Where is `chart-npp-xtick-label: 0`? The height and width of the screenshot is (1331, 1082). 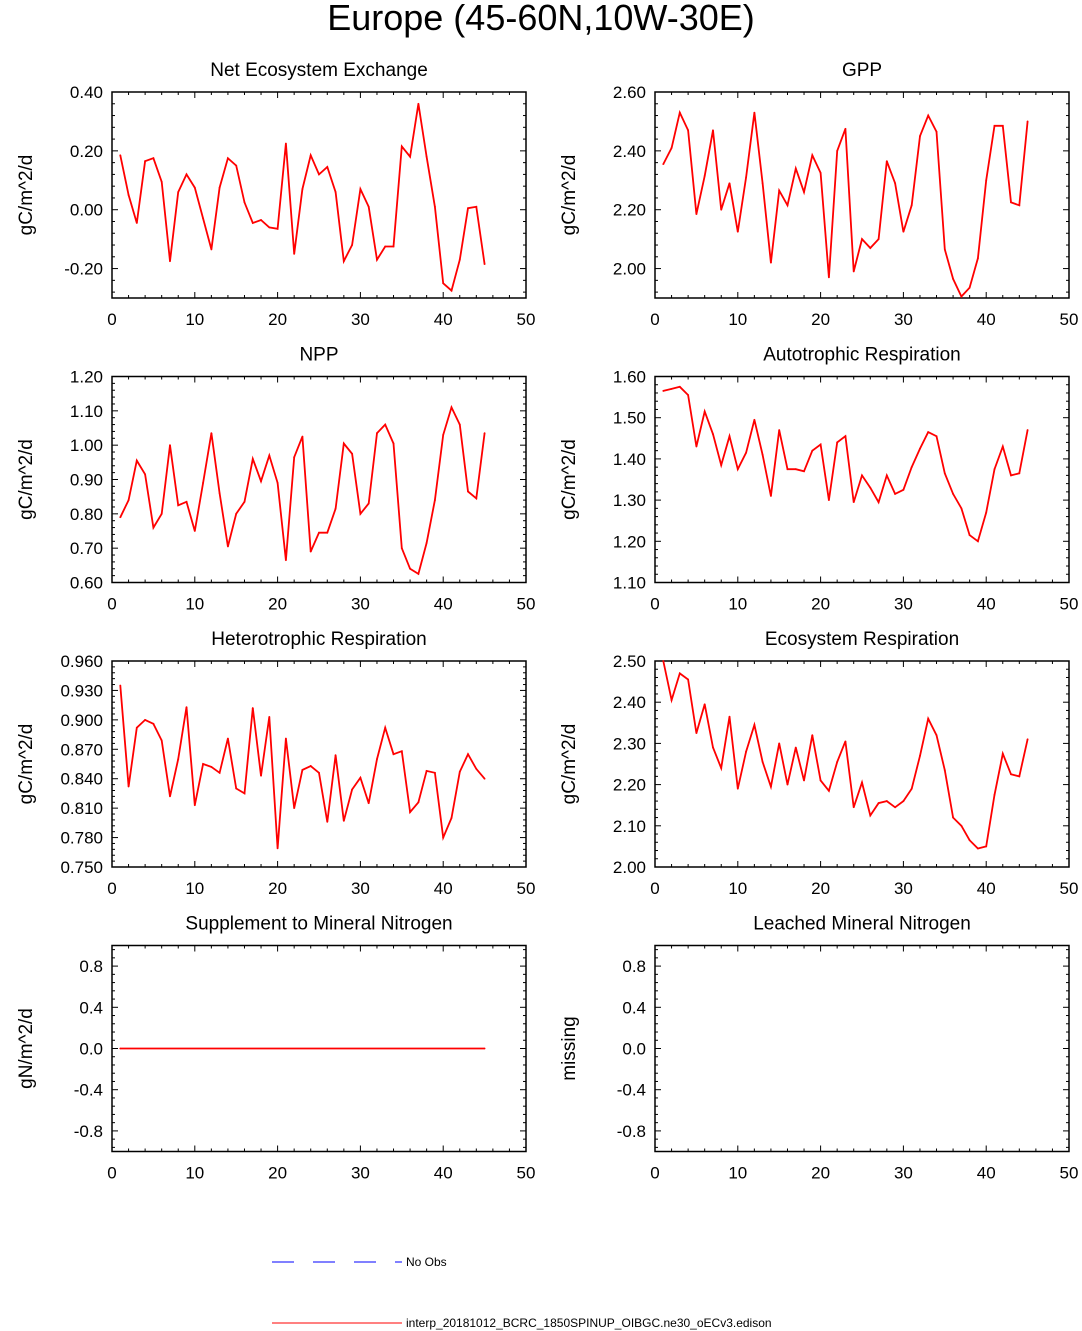
chart-npp-xtick-label: 0 is located at coordinates (111, 604).